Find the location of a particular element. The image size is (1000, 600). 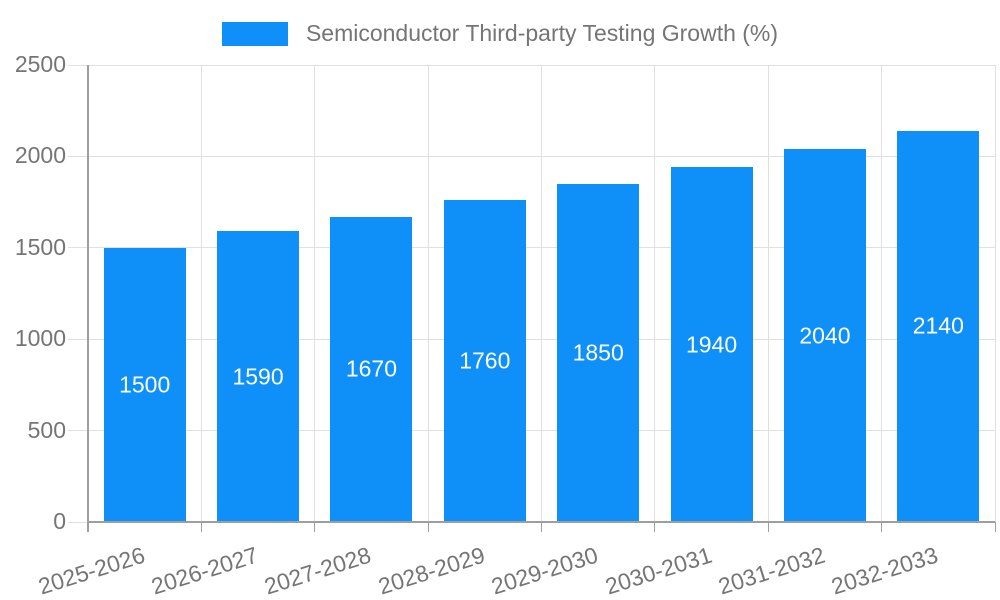

x-tick-label: 2032-2033 is located at coordinates (885, 570).